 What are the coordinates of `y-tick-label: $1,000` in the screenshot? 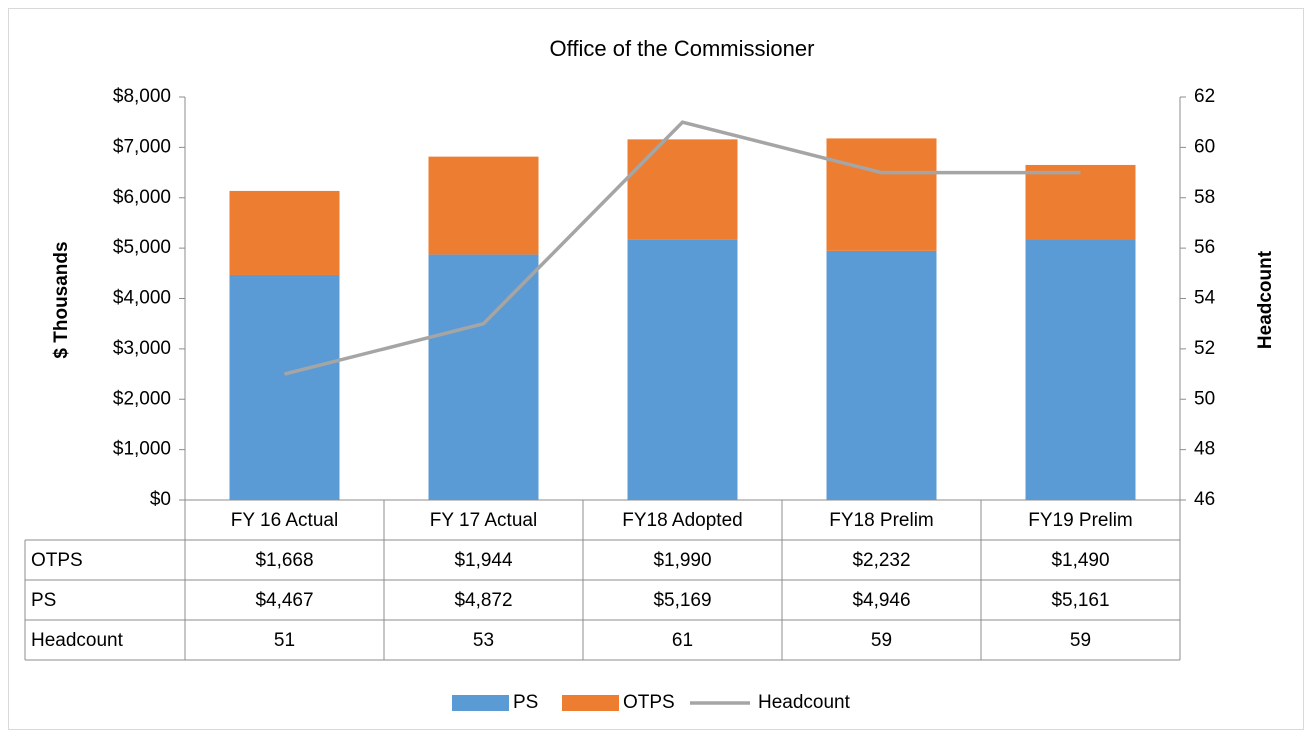 It's located at (142, 449).